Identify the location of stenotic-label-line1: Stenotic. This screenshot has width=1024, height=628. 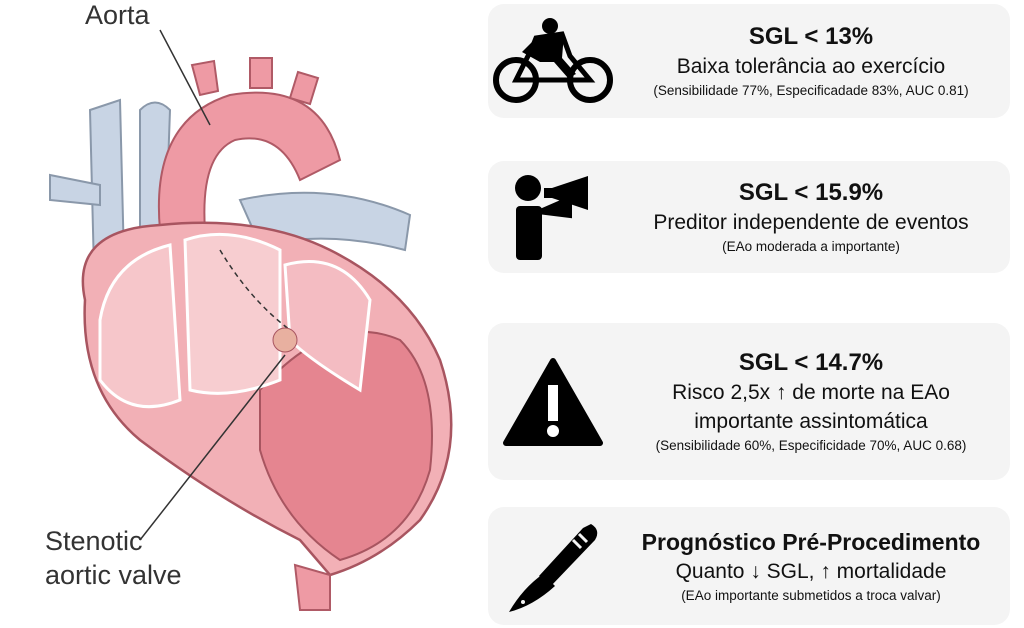
(94, 541).